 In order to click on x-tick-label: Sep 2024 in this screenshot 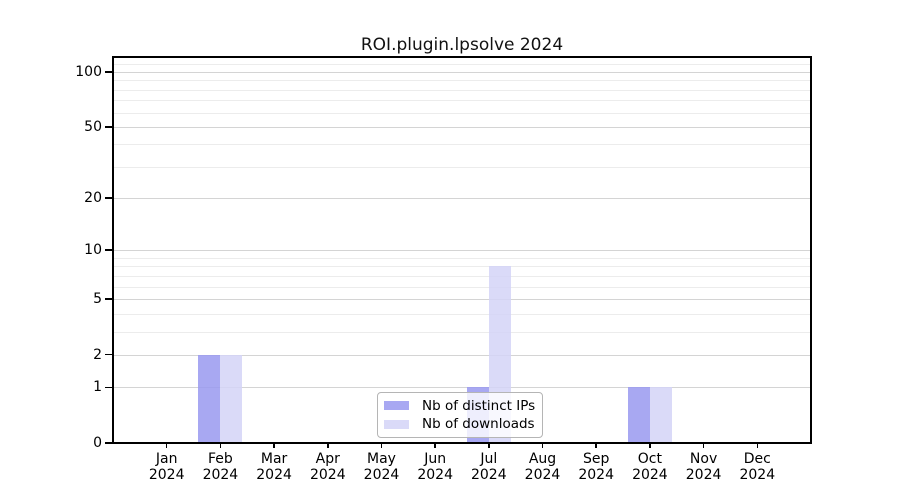, I will do `click(596, 467)`.